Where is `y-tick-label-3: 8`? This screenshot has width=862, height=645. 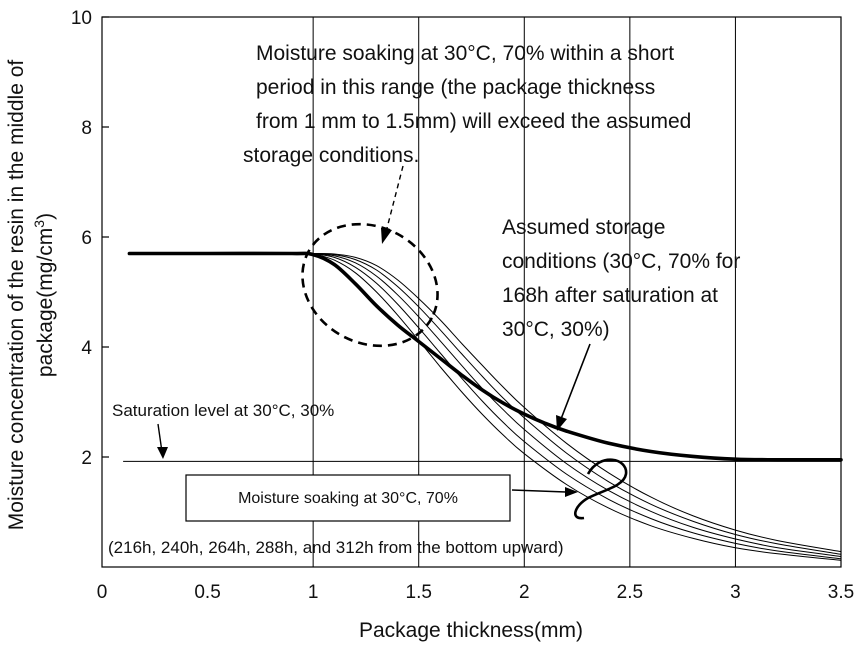 y-tick-label-3: 8 is located at coordinates (86, 128).